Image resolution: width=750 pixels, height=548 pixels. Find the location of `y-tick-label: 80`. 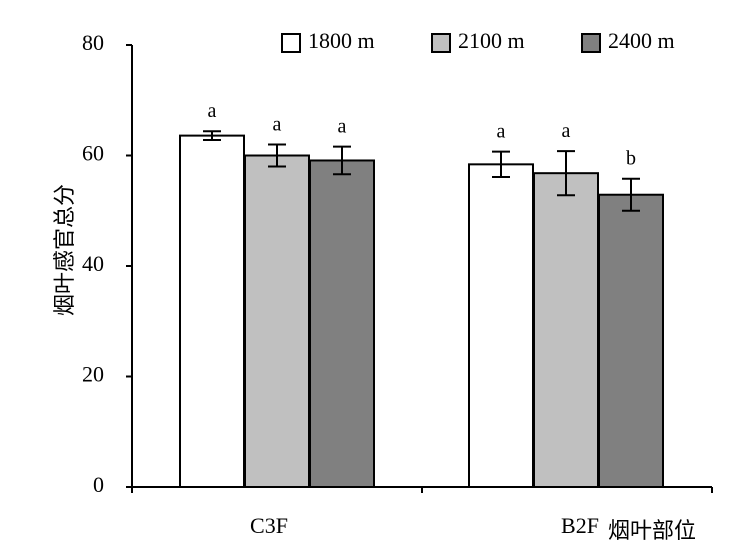

y-tick-label: 80 is located at coordinates (93, 42).